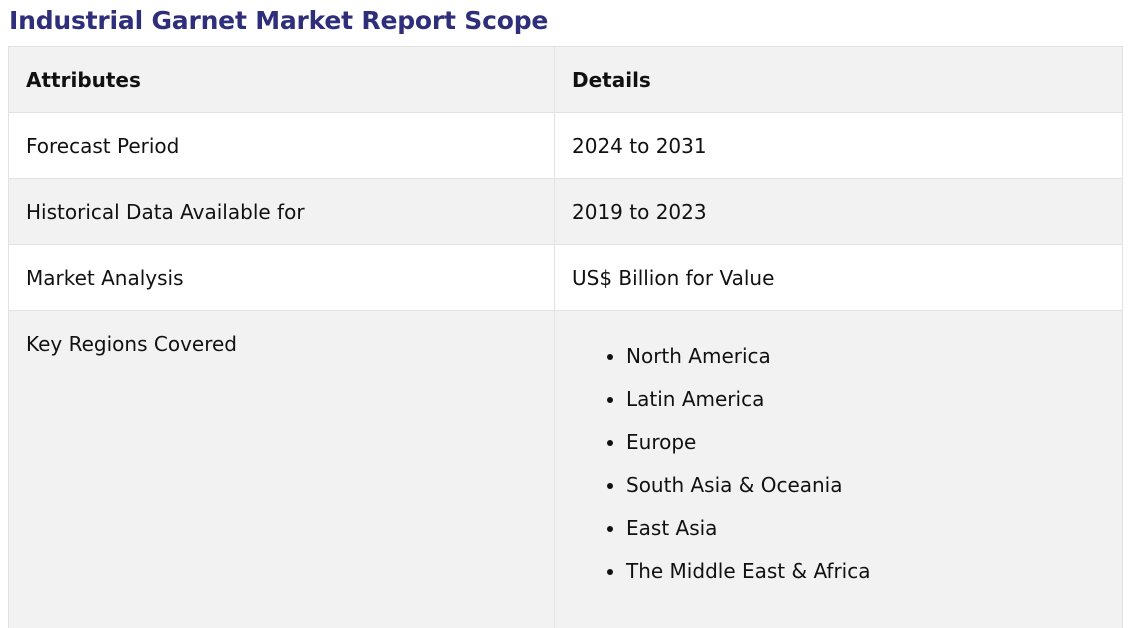 The image size is (1128, 628). Describe the element at coordinates (838, 79) in the screenshot. I see `header-details: Details` at that location.